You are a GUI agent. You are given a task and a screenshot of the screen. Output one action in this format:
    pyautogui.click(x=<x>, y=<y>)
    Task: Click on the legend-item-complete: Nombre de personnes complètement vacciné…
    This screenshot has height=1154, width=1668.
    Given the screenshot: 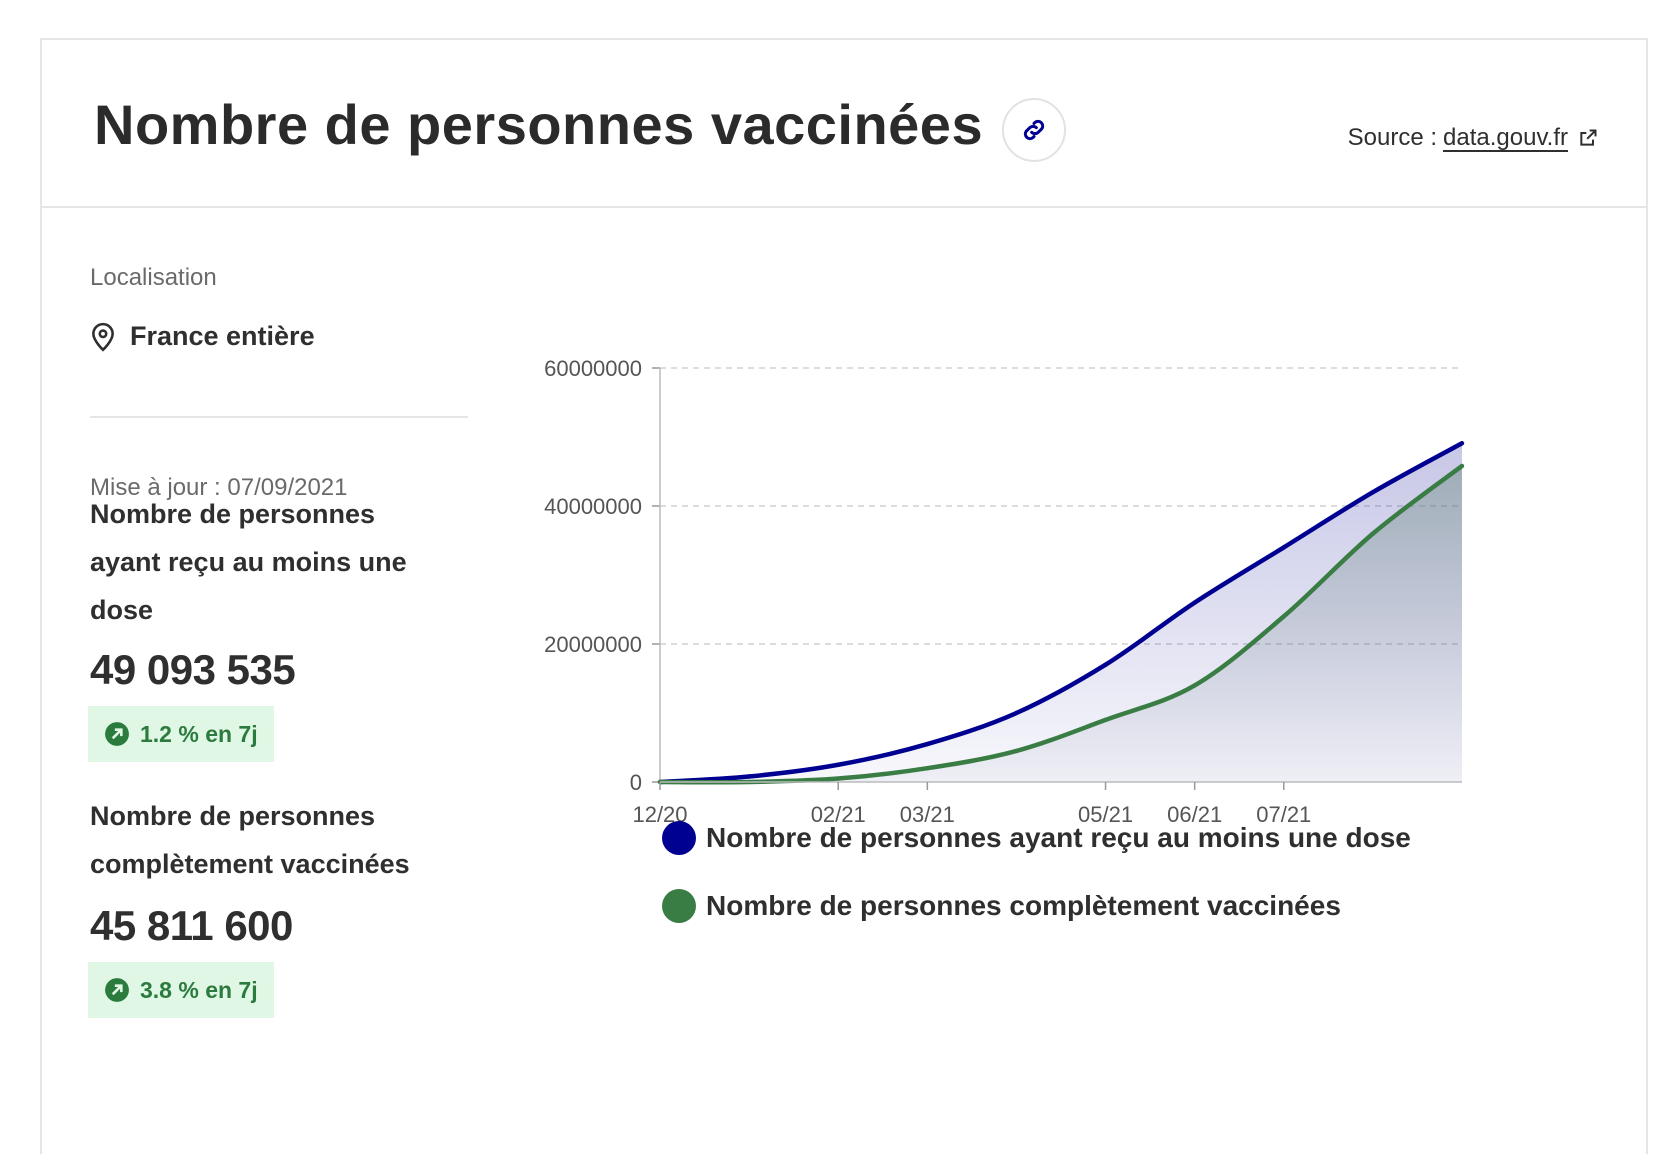 What is the action you would take?
    pyautogui.click(x=1036, y=906)
    